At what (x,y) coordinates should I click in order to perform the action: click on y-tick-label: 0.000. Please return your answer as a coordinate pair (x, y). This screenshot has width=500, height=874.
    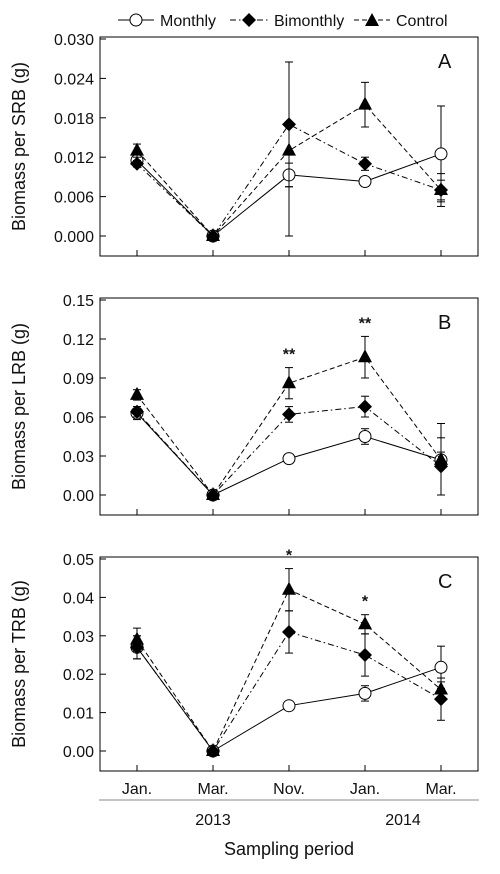
    Looking at the image, I should click on (74, 237).